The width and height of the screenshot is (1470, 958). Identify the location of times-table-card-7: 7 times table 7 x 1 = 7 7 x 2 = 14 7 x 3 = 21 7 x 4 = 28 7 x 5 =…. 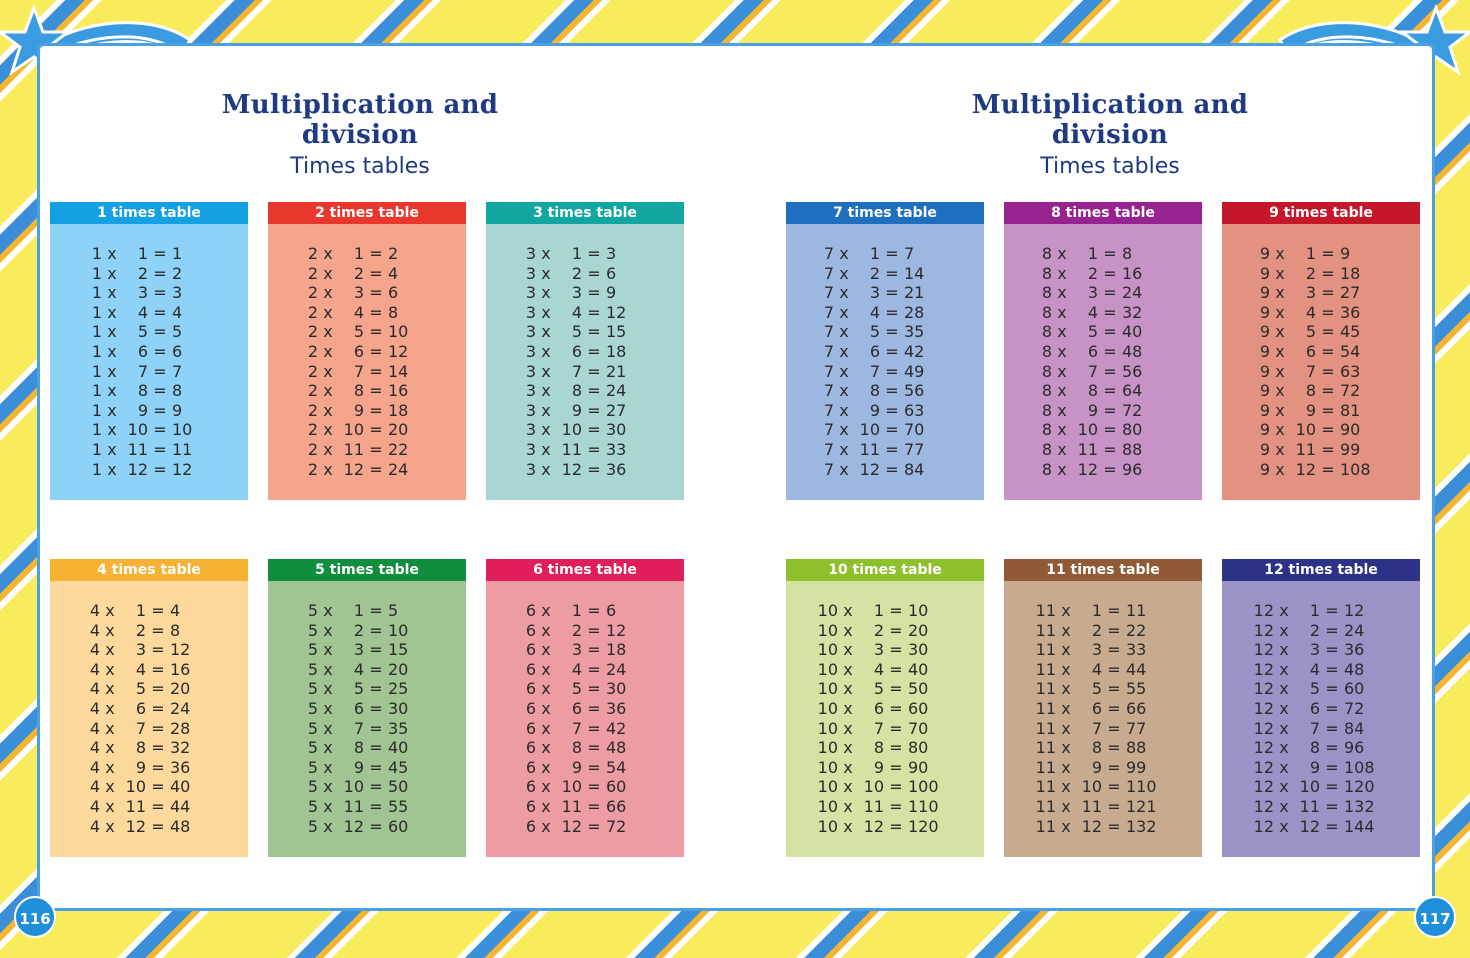
(885, 351).